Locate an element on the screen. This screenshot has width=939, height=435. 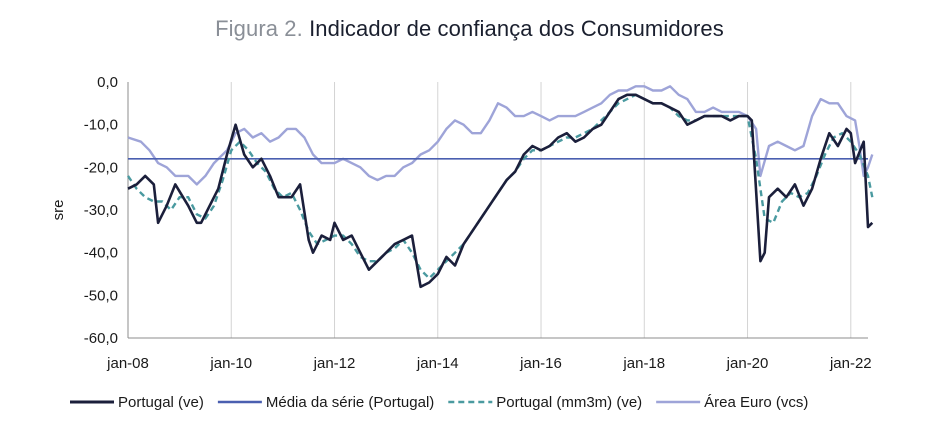
y-axis-title: sre is located at coordinates (58, 210).